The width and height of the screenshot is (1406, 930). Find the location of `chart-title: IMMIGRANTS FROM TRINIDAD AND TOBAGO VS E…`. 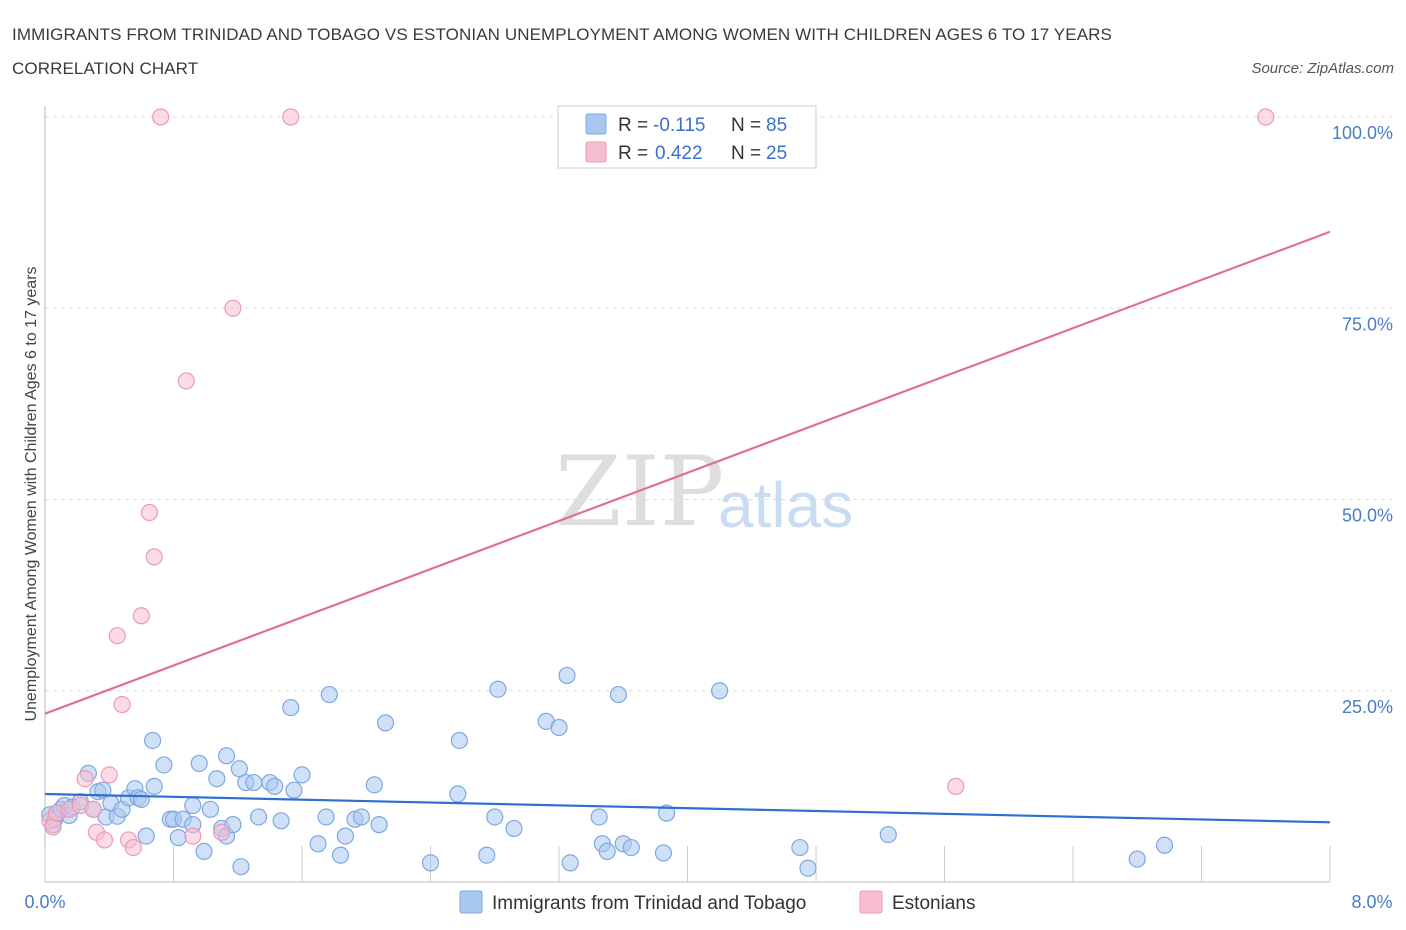

chart-title: IMMIGRANTS FROM TRINIDAD AND TOBAGO VS E… is located at coordinates (562, 51).